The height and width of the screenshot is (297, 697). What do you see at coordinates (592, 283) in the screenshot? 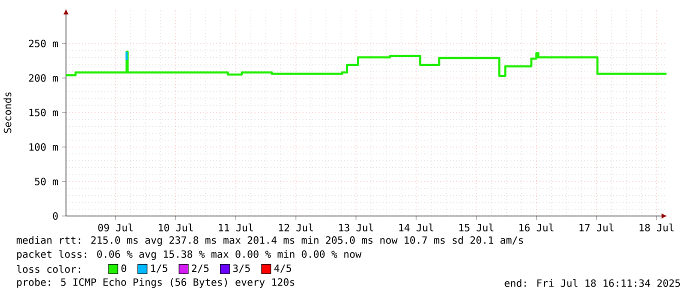
I see `text: end: Fri Jul 18 16:11:34 2025` at bounding box center [592, 283].